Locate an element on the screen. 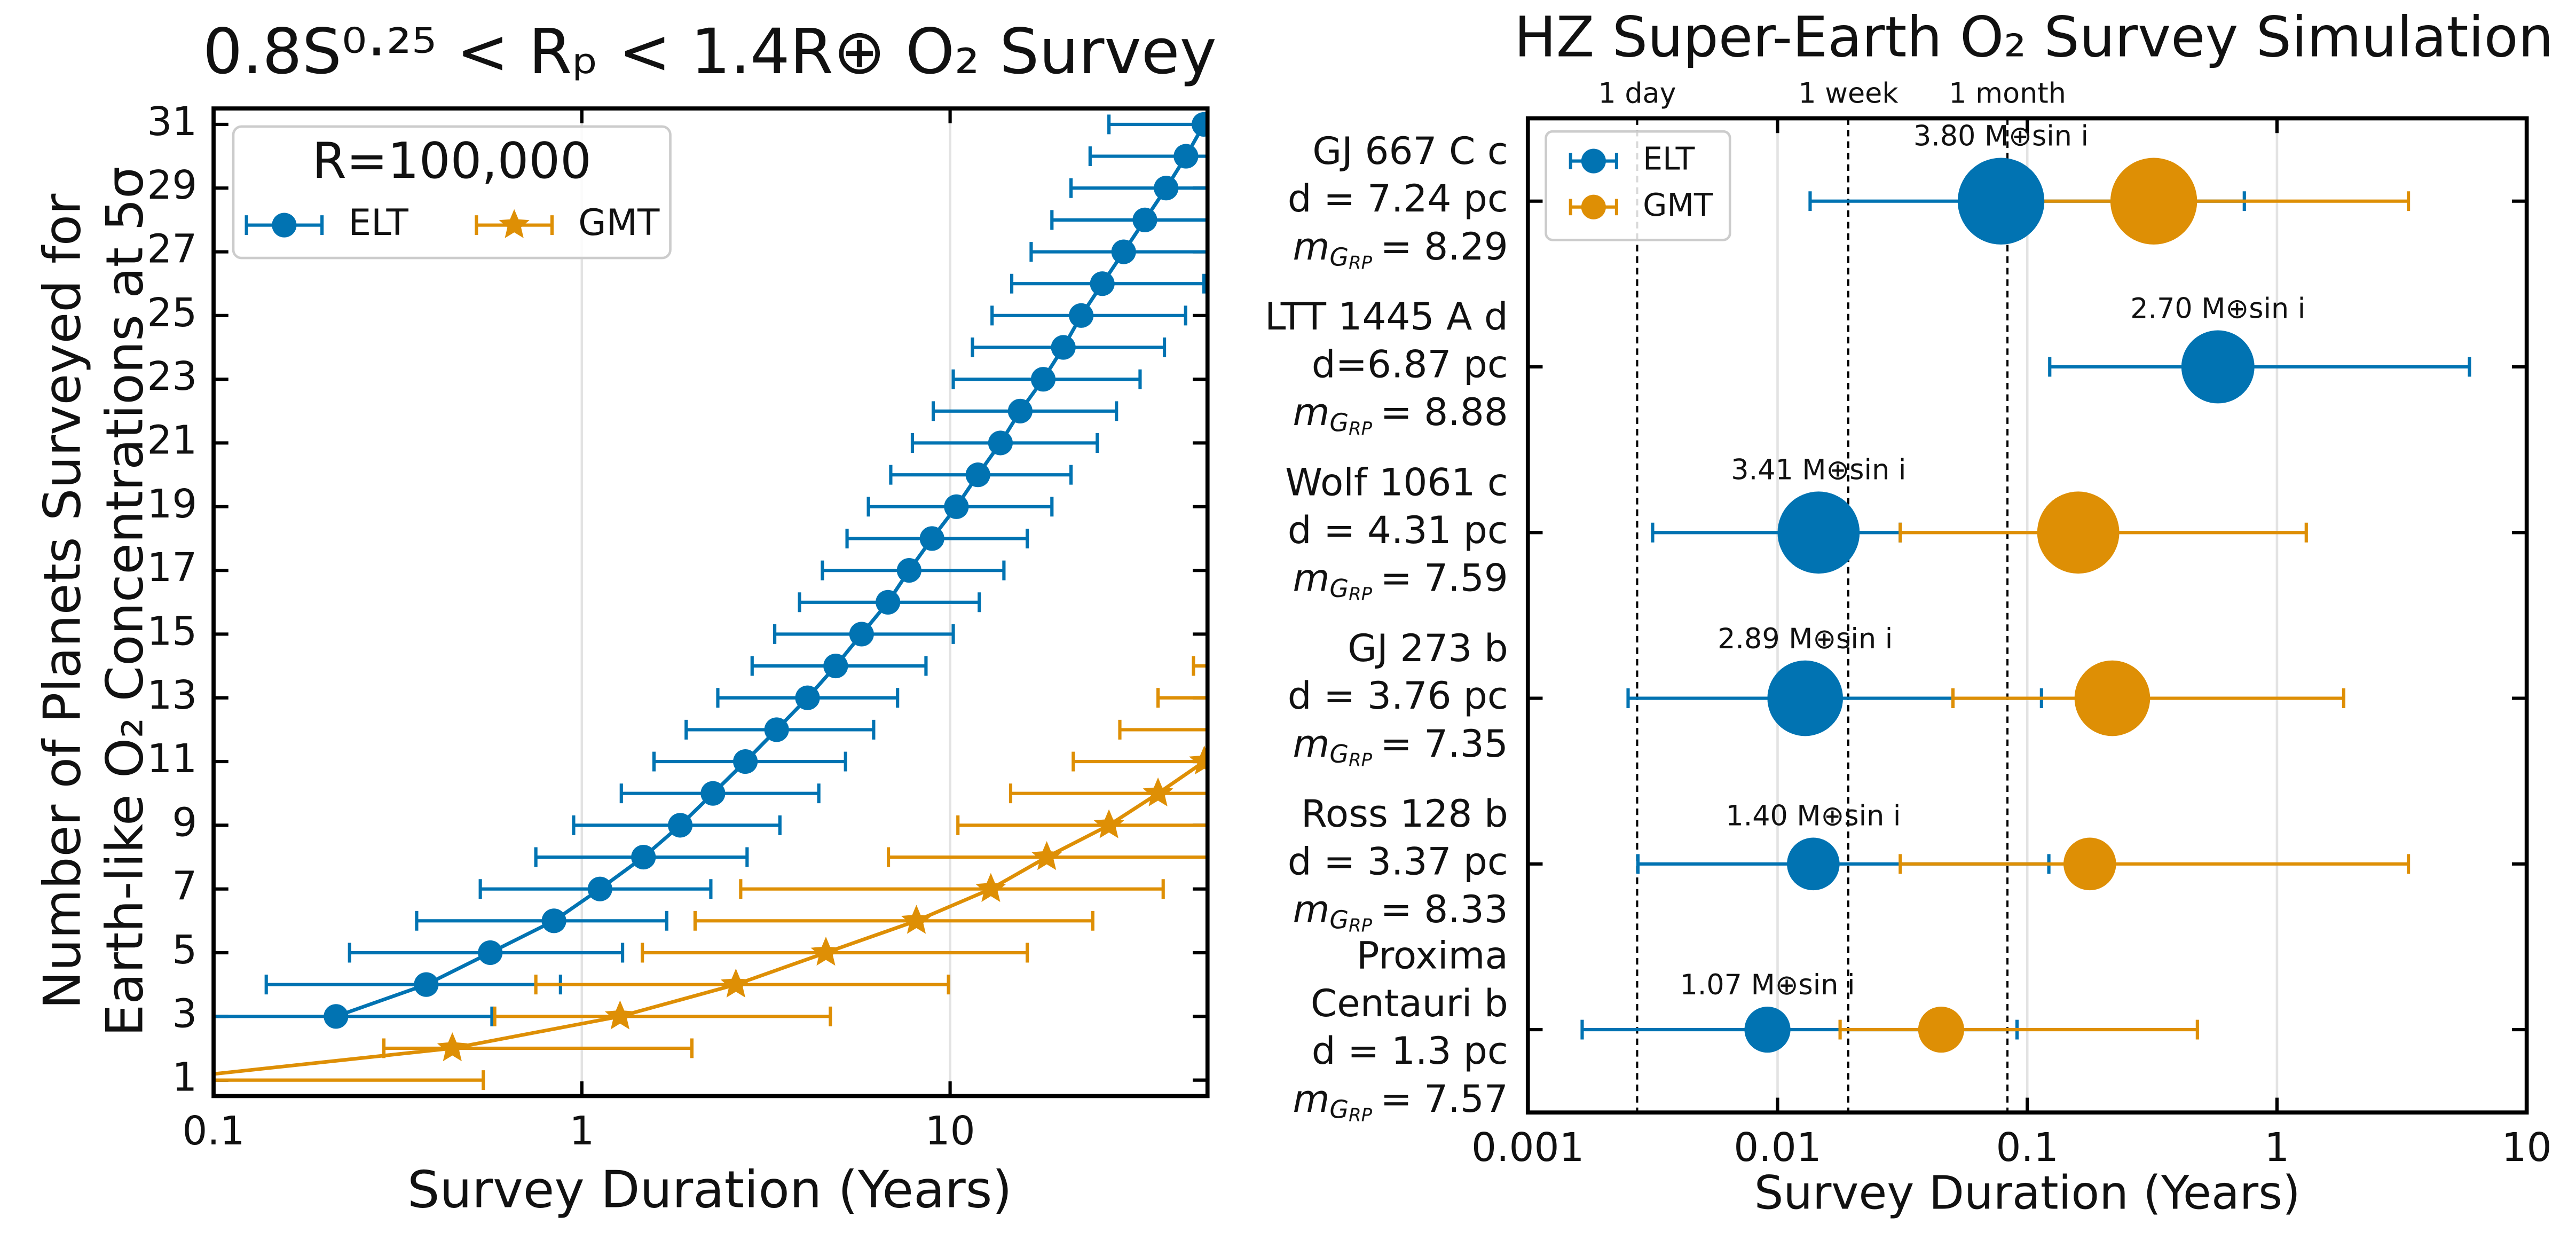 The width and height of the screenshot is (2576, 1240). y-tick-label: 1 is located at coordinates (184, 1078).